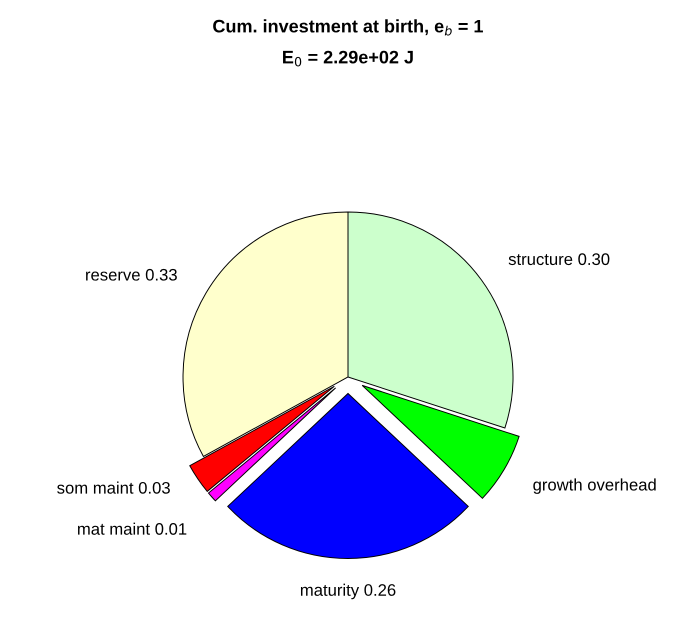 The height and width of the screenshot is (618, 696). What do you see at coordinates (559, 259) in the screenshot?
I see `slice-label: structure 0.30` at bounding box center [559, 259].